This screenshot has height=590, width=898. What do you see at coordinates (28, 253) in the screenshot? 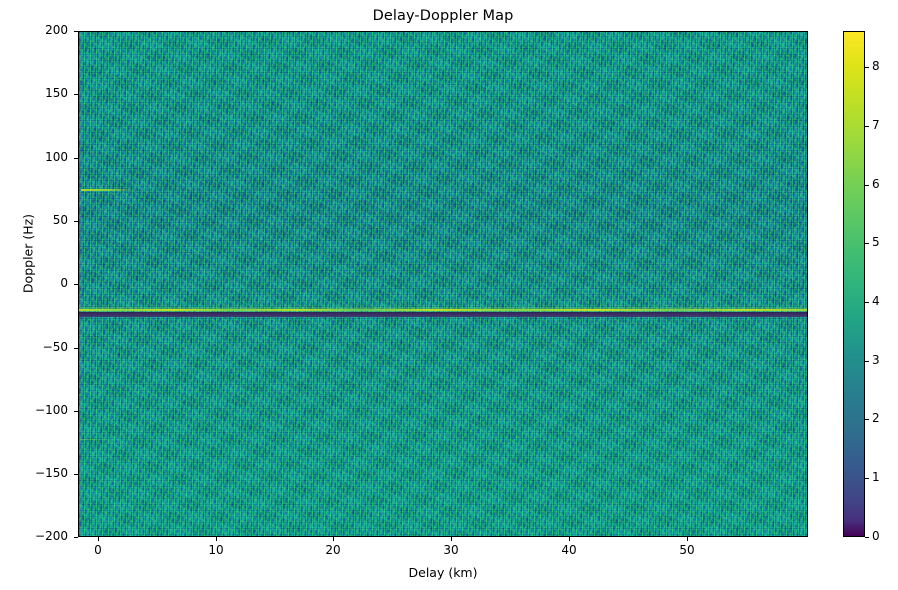
I see `y-axis-label: Doppler (Hz)` at bounding box center [28, 253].